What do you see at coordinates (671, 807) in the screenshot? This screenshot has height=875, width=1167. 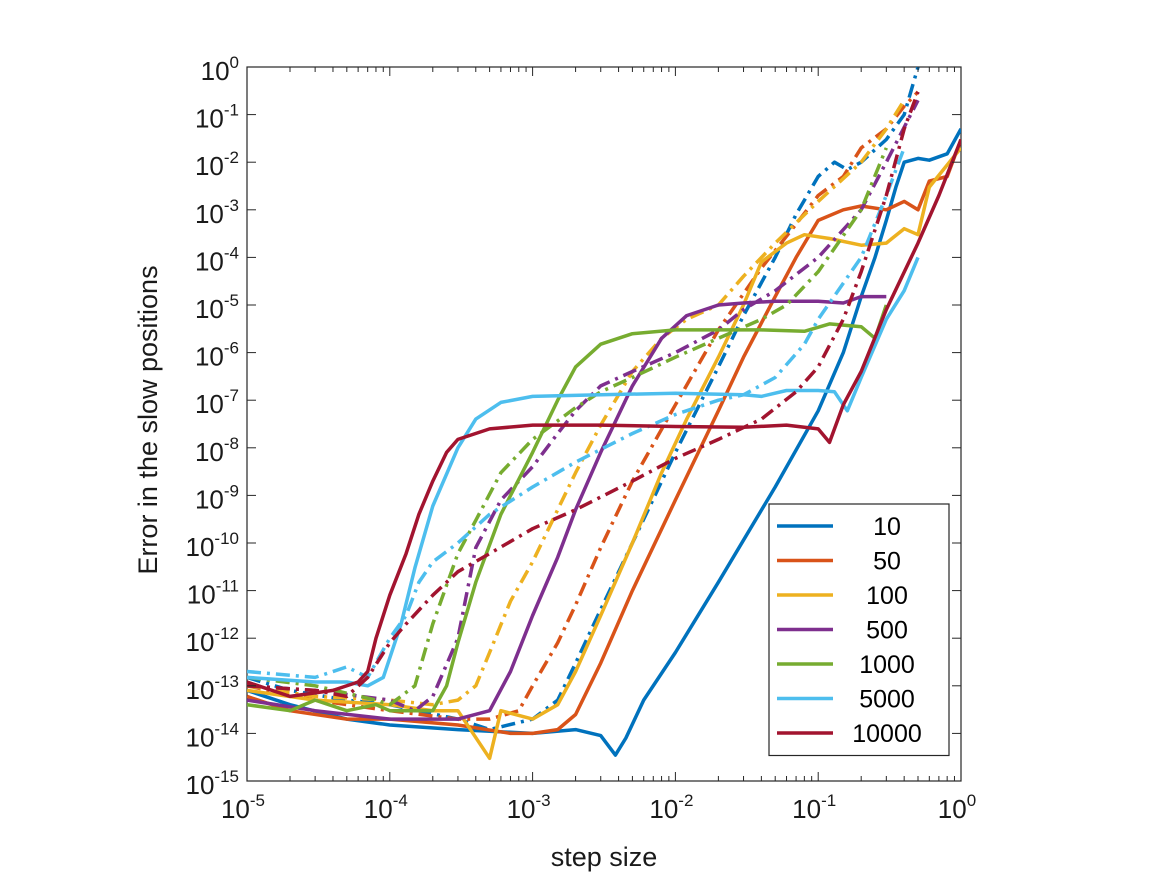 I see `x-tick-label: 10⁻²` at bounding box center [671, 807].